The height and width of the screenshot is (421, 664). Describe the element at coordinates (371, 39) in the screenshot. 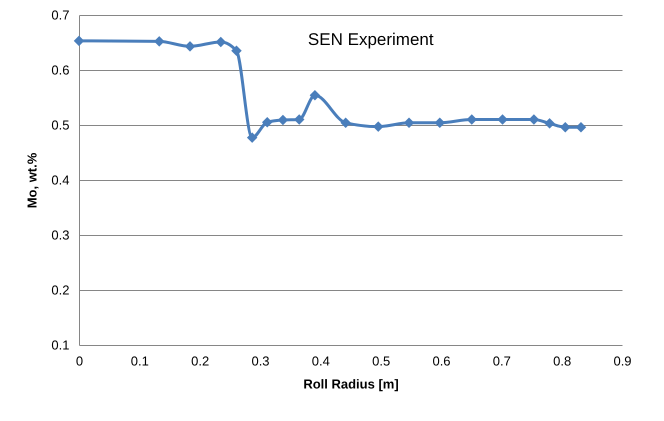

I see `text: SEN Experiment` at that location.